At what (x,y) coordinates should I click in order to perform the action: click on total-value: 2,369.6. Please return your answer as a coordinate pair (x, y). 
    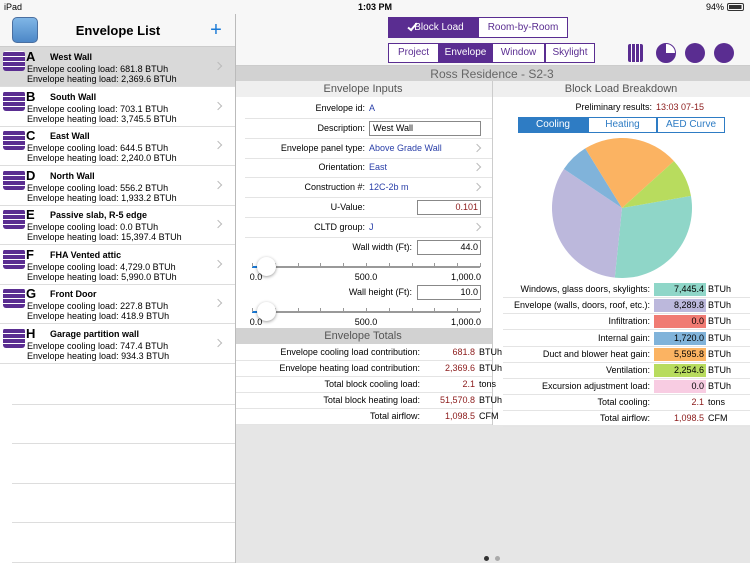
    Looking at the image, I should click on (459, 368).